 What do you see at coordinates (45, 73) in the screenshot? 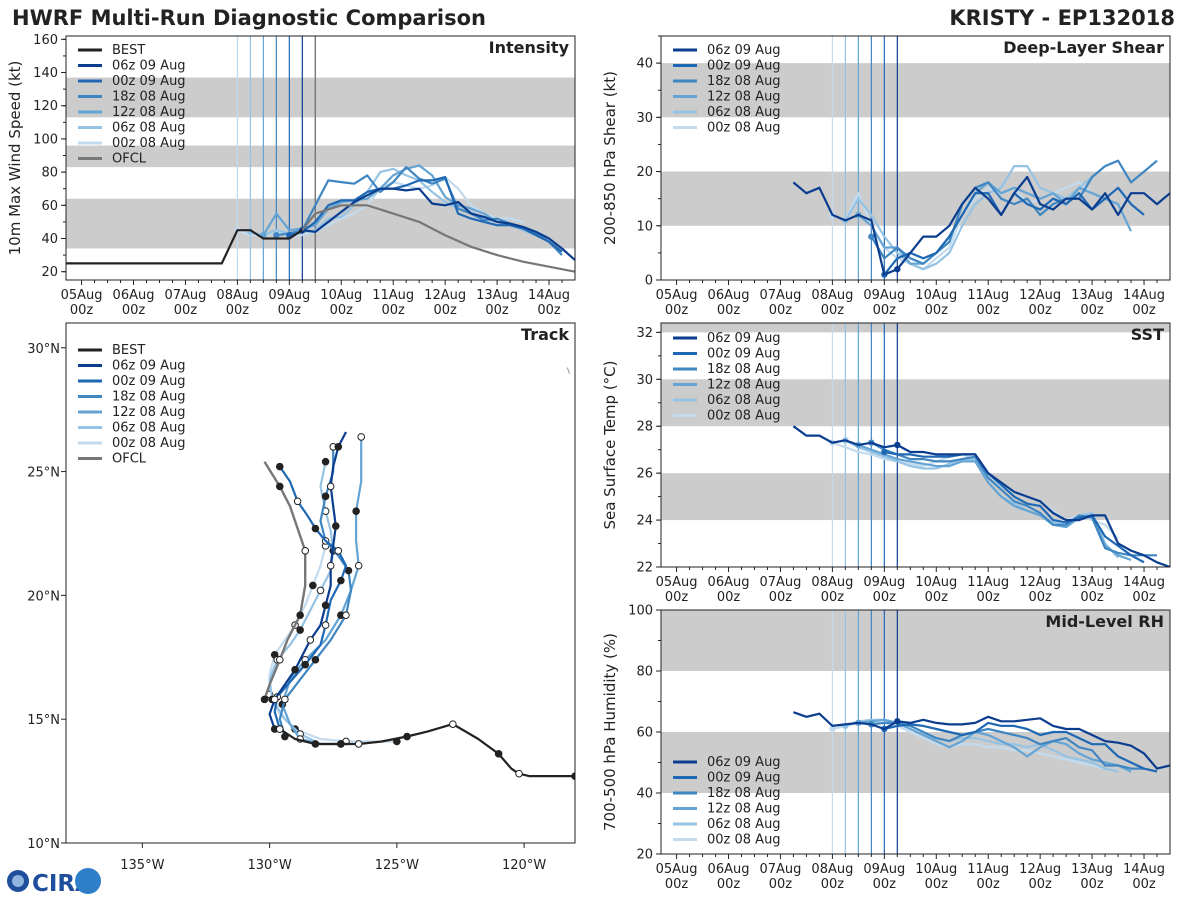
I see `intensity-ytick-label: 140` at bounding box center [45, 73].